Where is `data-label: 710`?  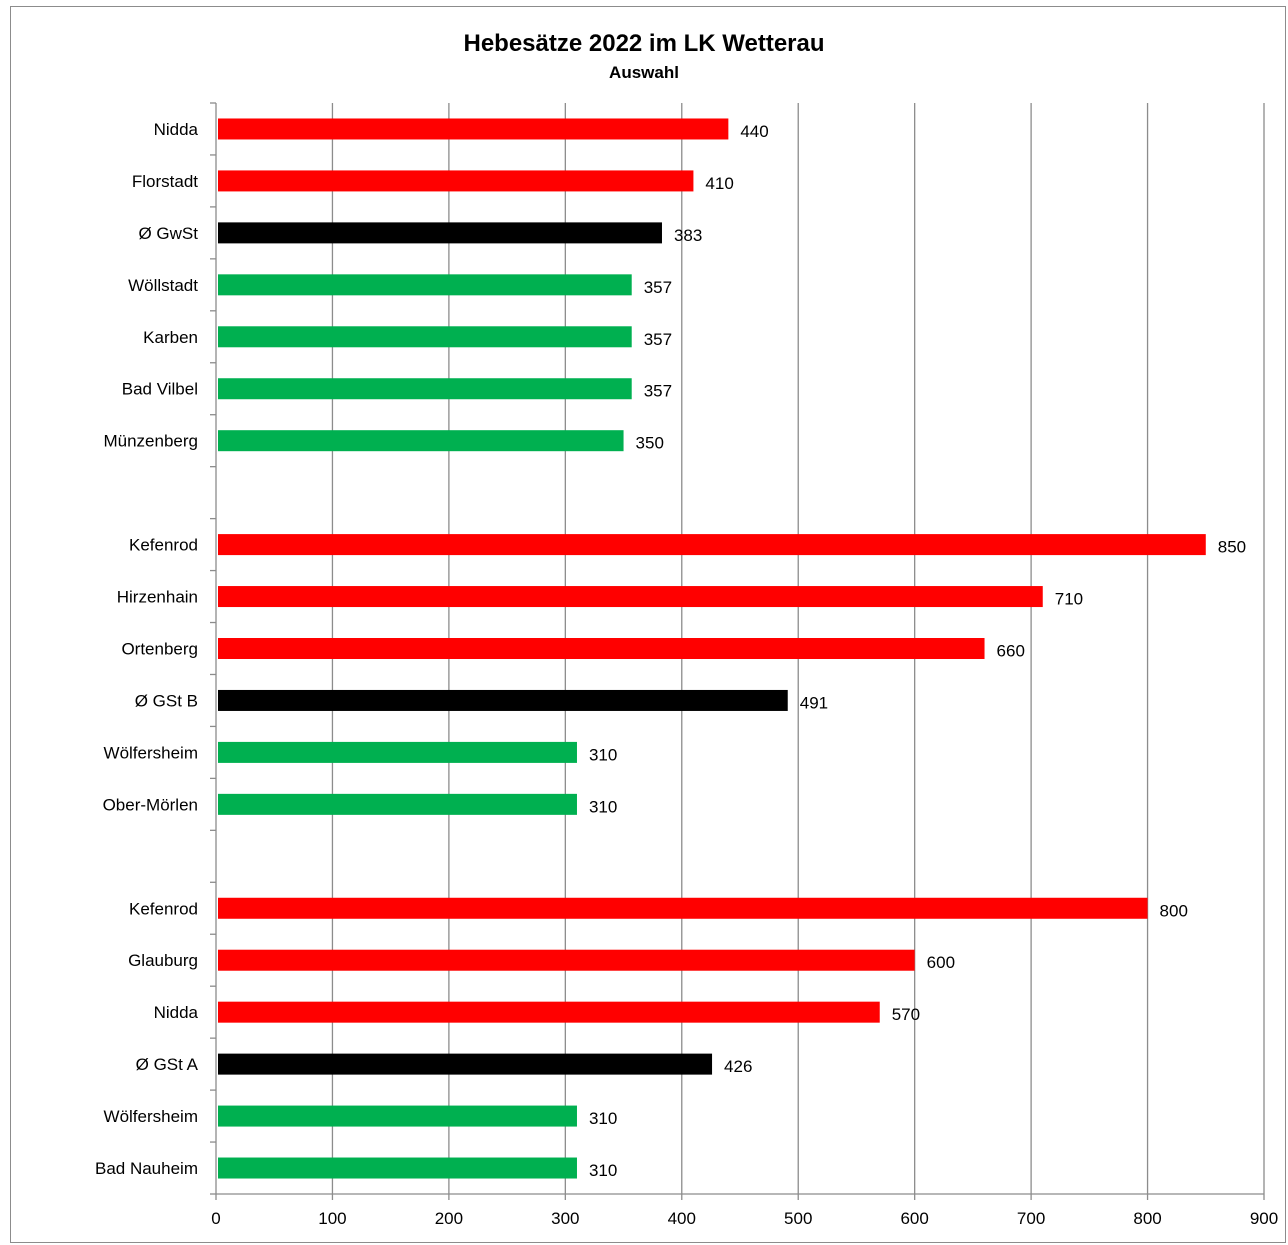 data-label: 710 is located at coordinates (1069, 599).